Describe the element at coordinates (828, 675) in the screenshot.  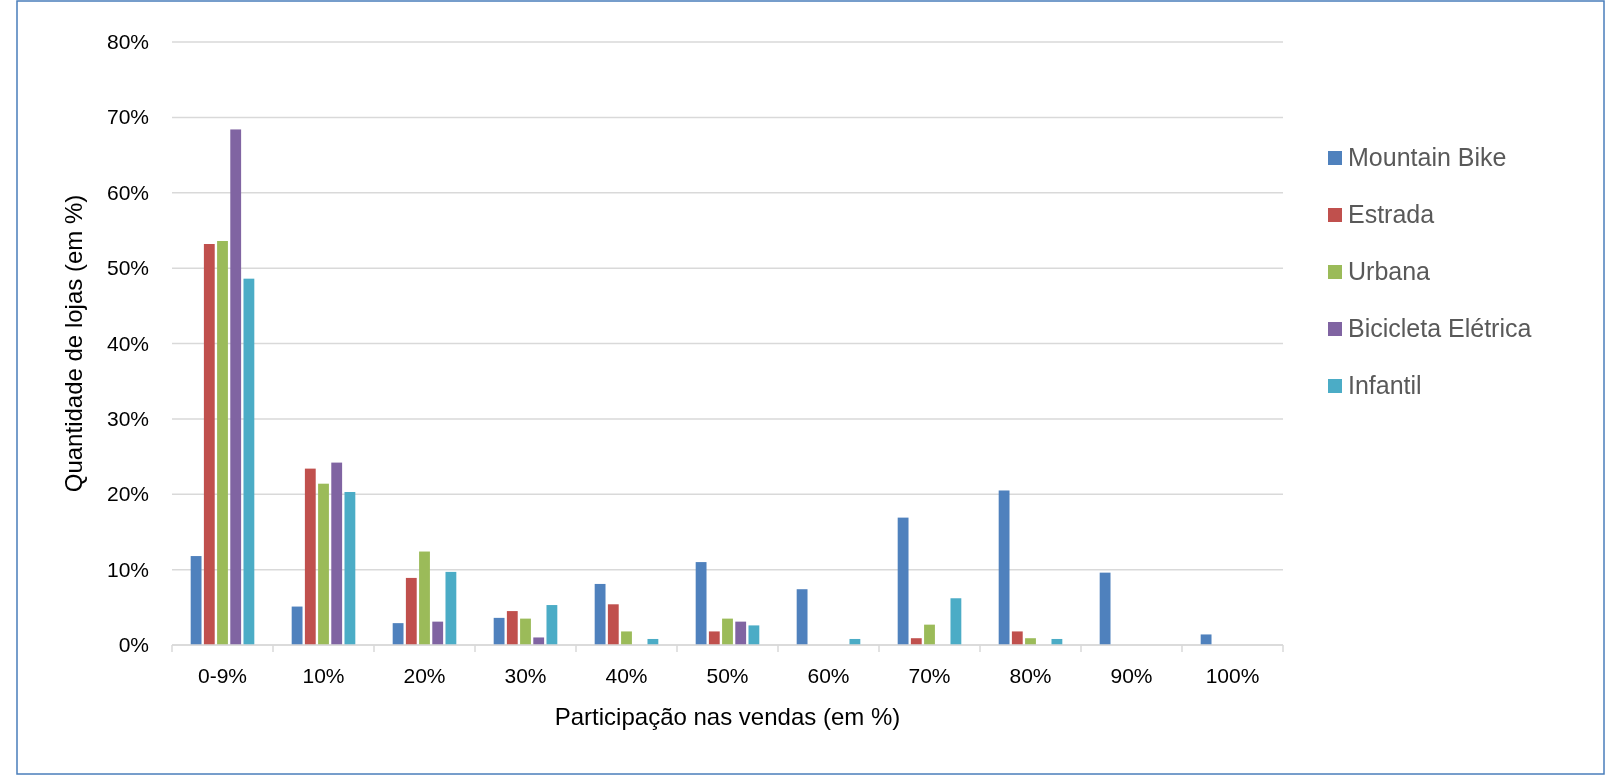
I see `x-tick-label: 60%` at that location.